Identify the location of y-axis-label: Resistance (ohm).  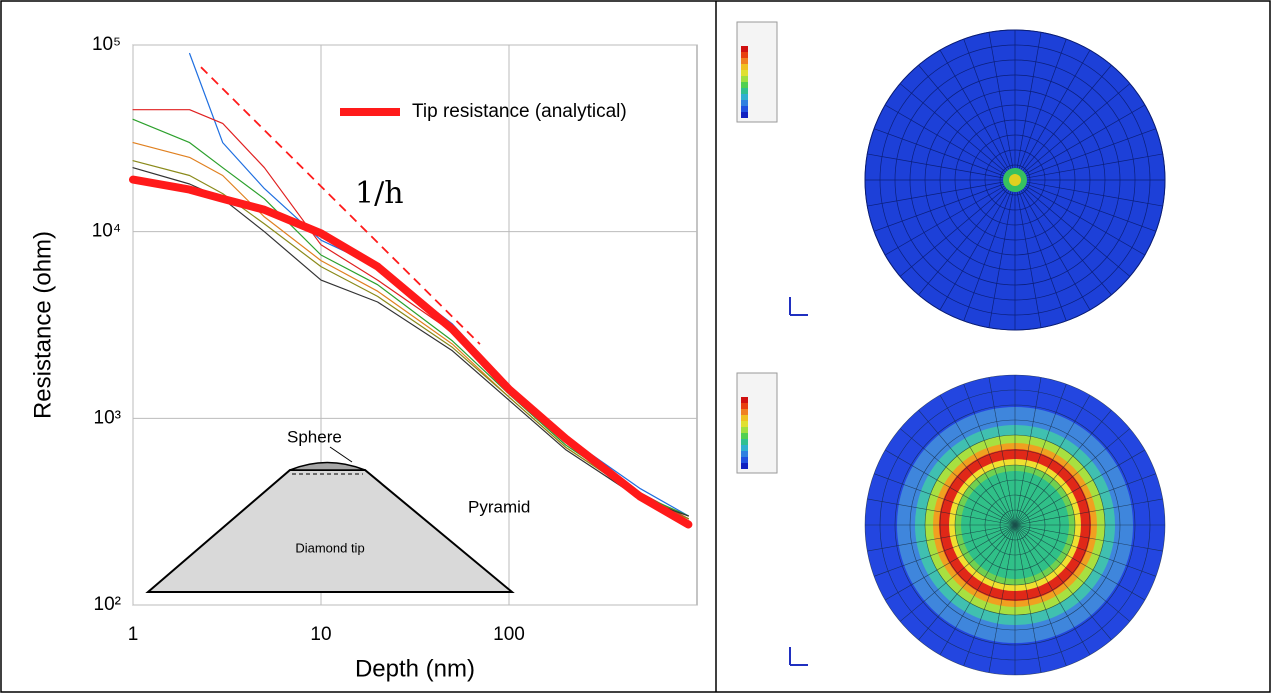
(42, 325).